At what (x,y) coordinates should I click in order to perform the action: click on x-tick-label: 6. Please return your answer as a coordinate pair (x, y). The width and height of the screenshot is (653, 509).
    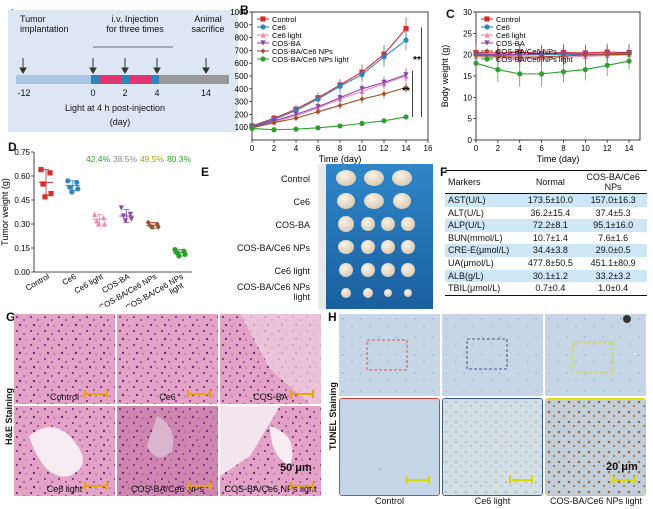
    Looking at the image, I should click on (541, 148).